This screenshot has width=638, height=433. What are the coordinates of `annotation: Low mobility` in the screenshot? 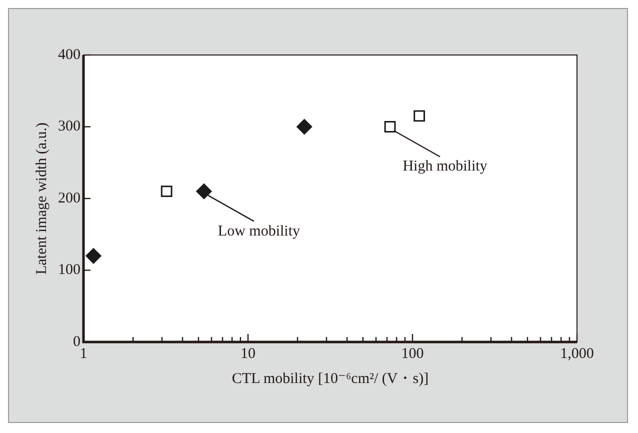 It's located at (259, 231).